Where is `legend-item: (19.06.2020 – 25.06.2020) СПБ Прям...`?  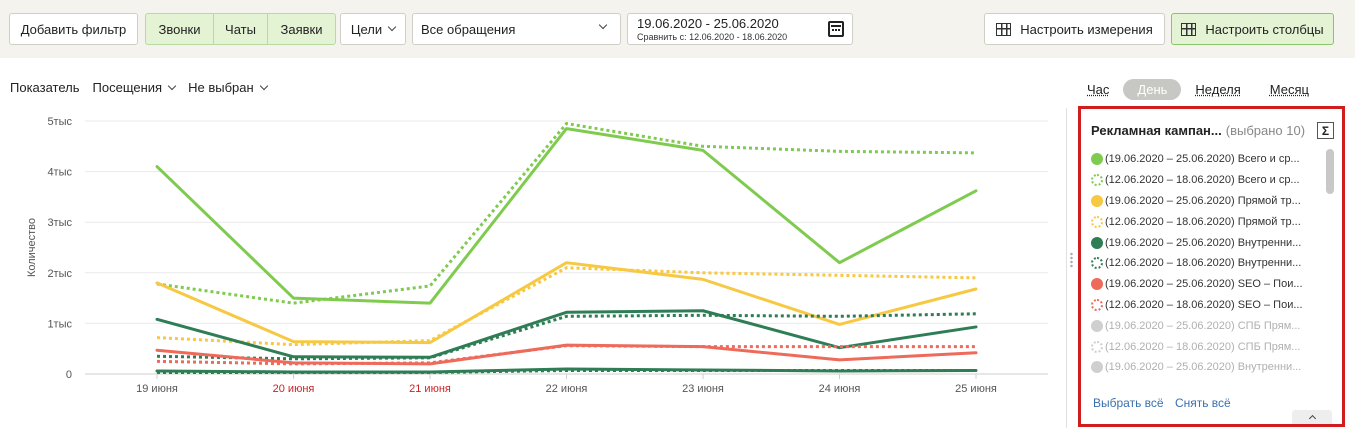 legend-item: (19.06.2020 – 25.06.2020) СПБ Прям... is located at coordinates (1207, 325).